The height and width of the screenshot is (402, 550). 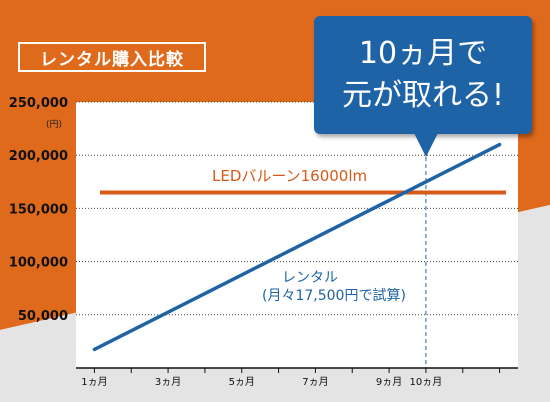 What do you see at coordinates (334, 296) in the screenshot?
I see `series-note-rental: (月々17,500円で試算)` at bounding box center [334, 296].